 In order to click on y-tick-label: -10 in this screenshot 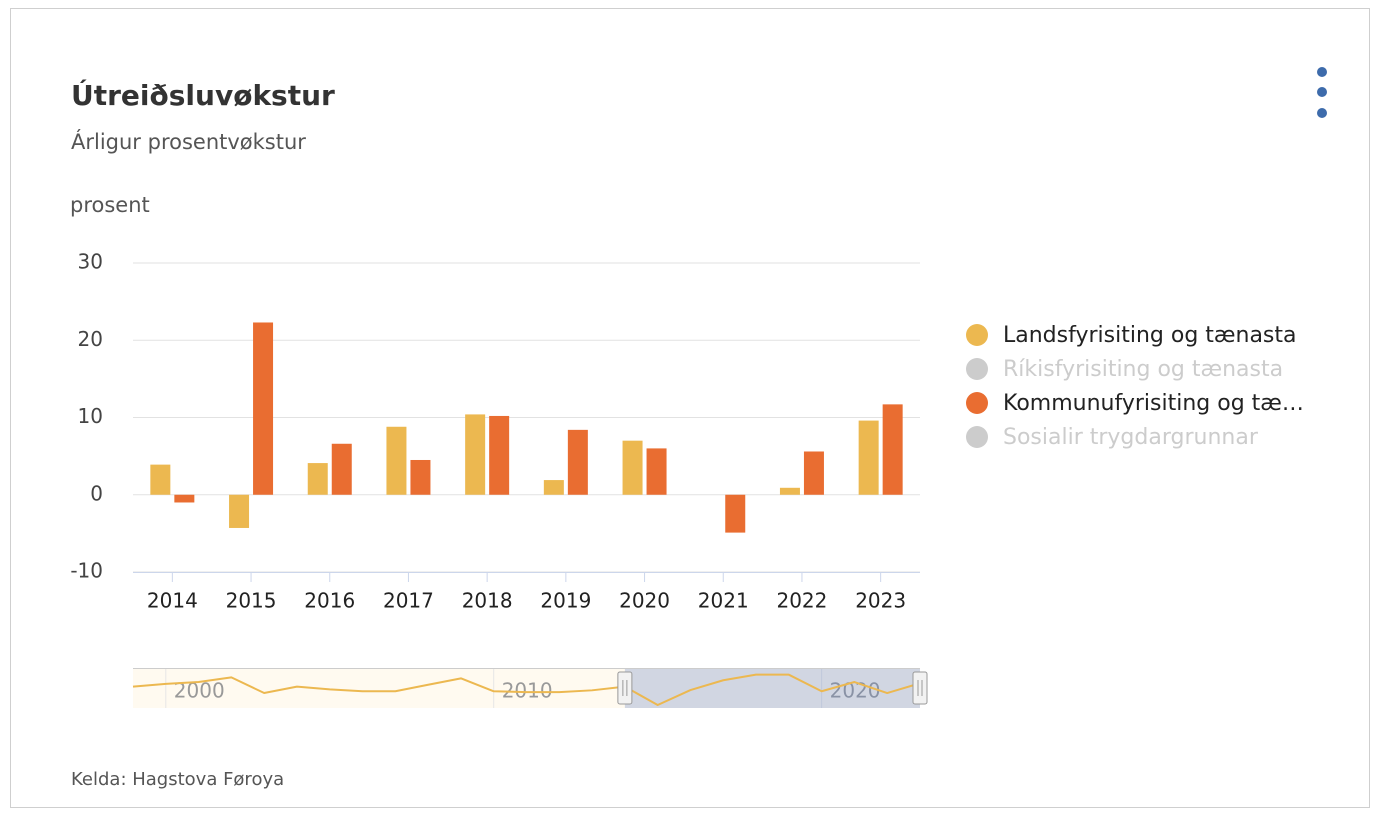, I will do `click(86, 571)`.